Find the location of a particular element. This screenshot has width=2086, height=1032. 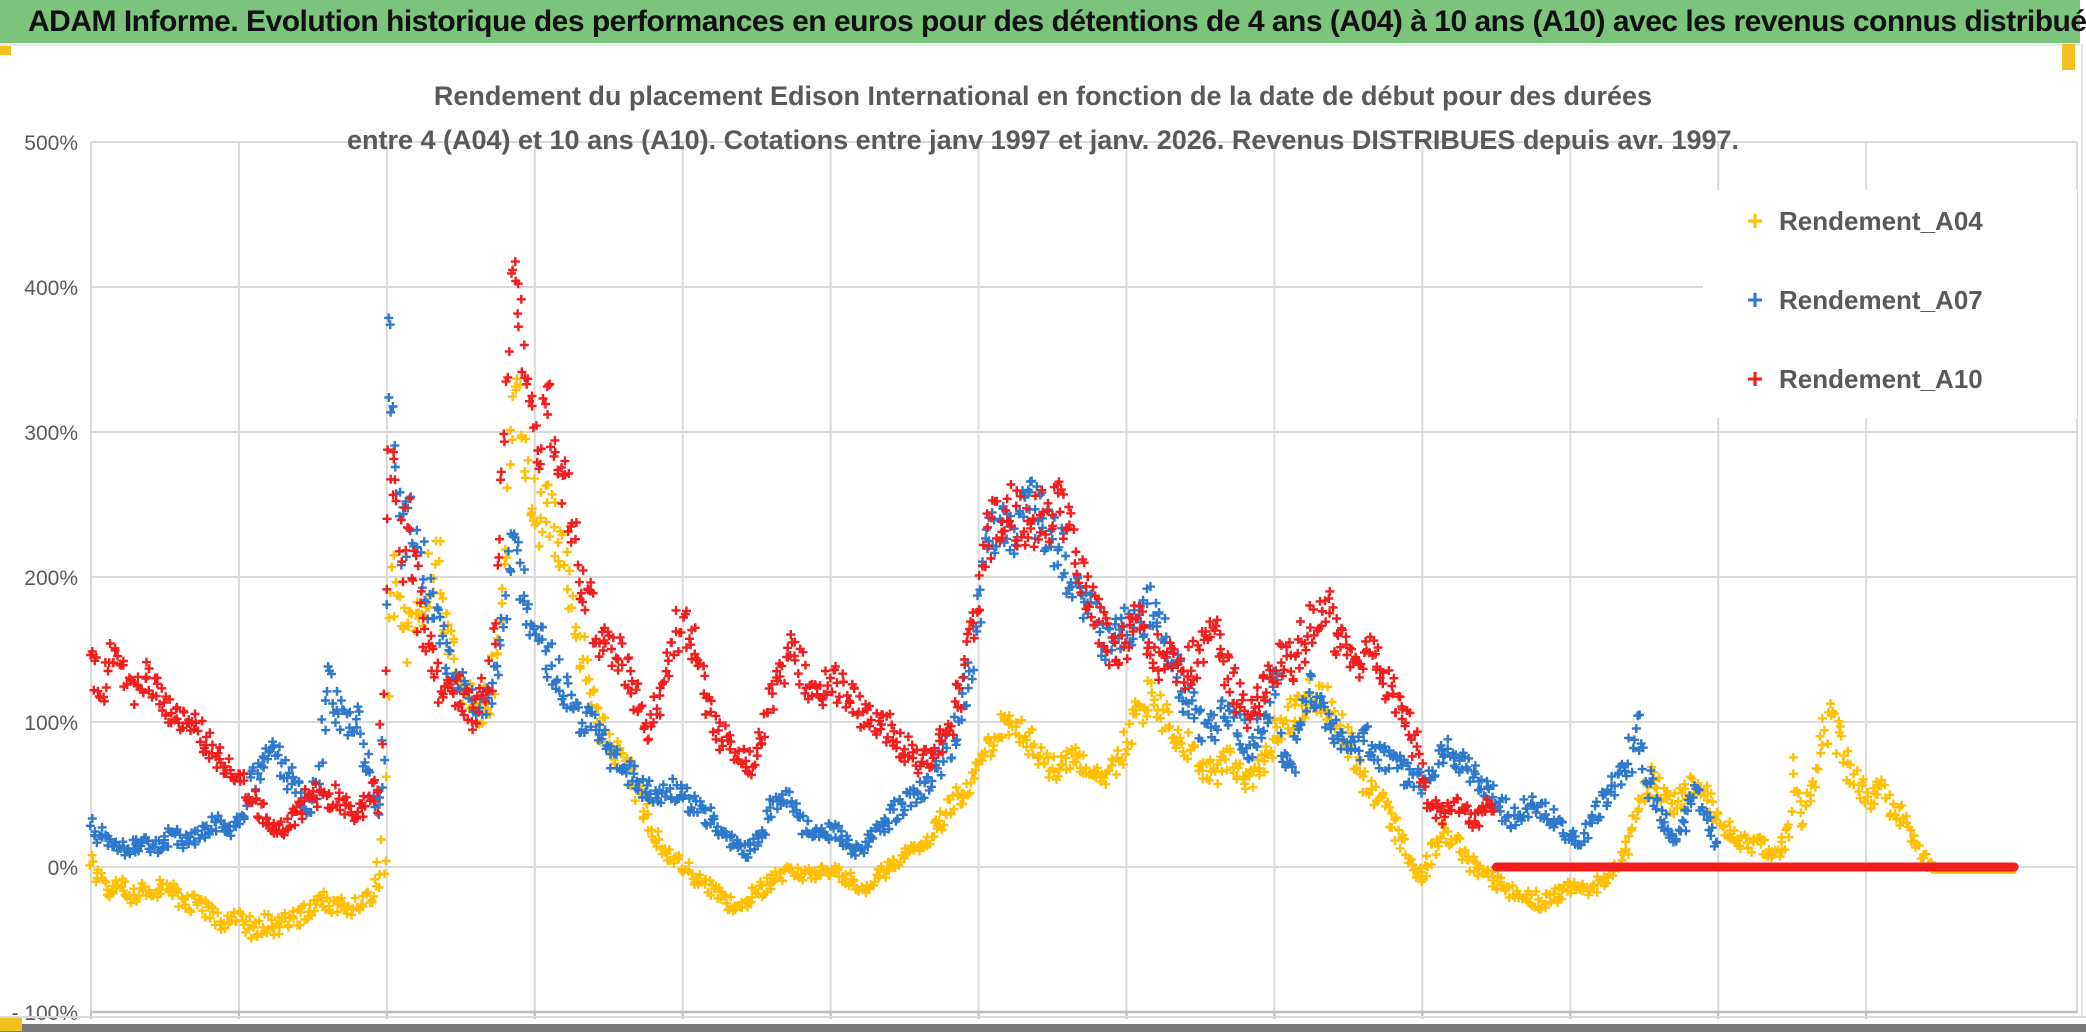

header-divider is located at coordinates (1040, 44).